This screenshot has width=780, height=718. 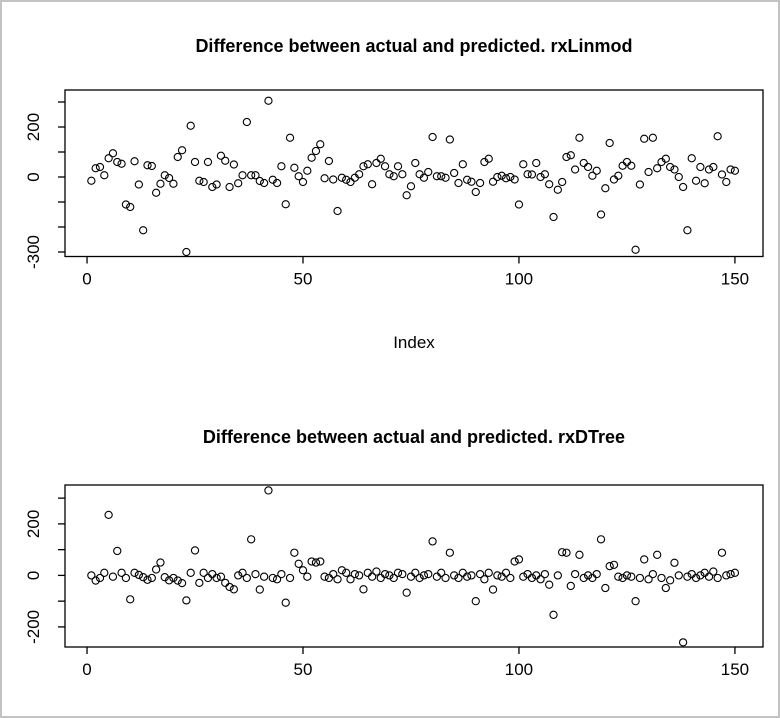 I want to click on y-tick-label: 0, so click(x=33, y=575).